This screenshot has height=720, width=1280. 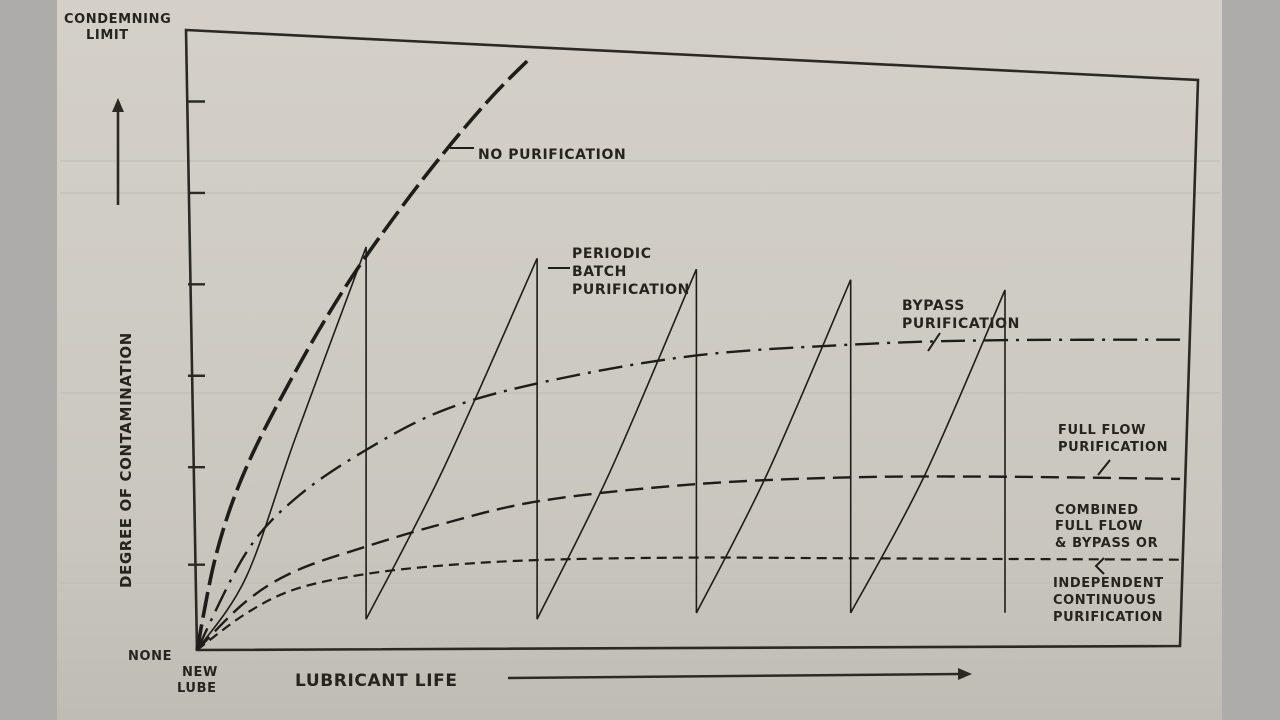 What do you see at coordinates (196, 333) in the screenshot?
I see `y-axis-ticks` at bounding box center [196, 333].